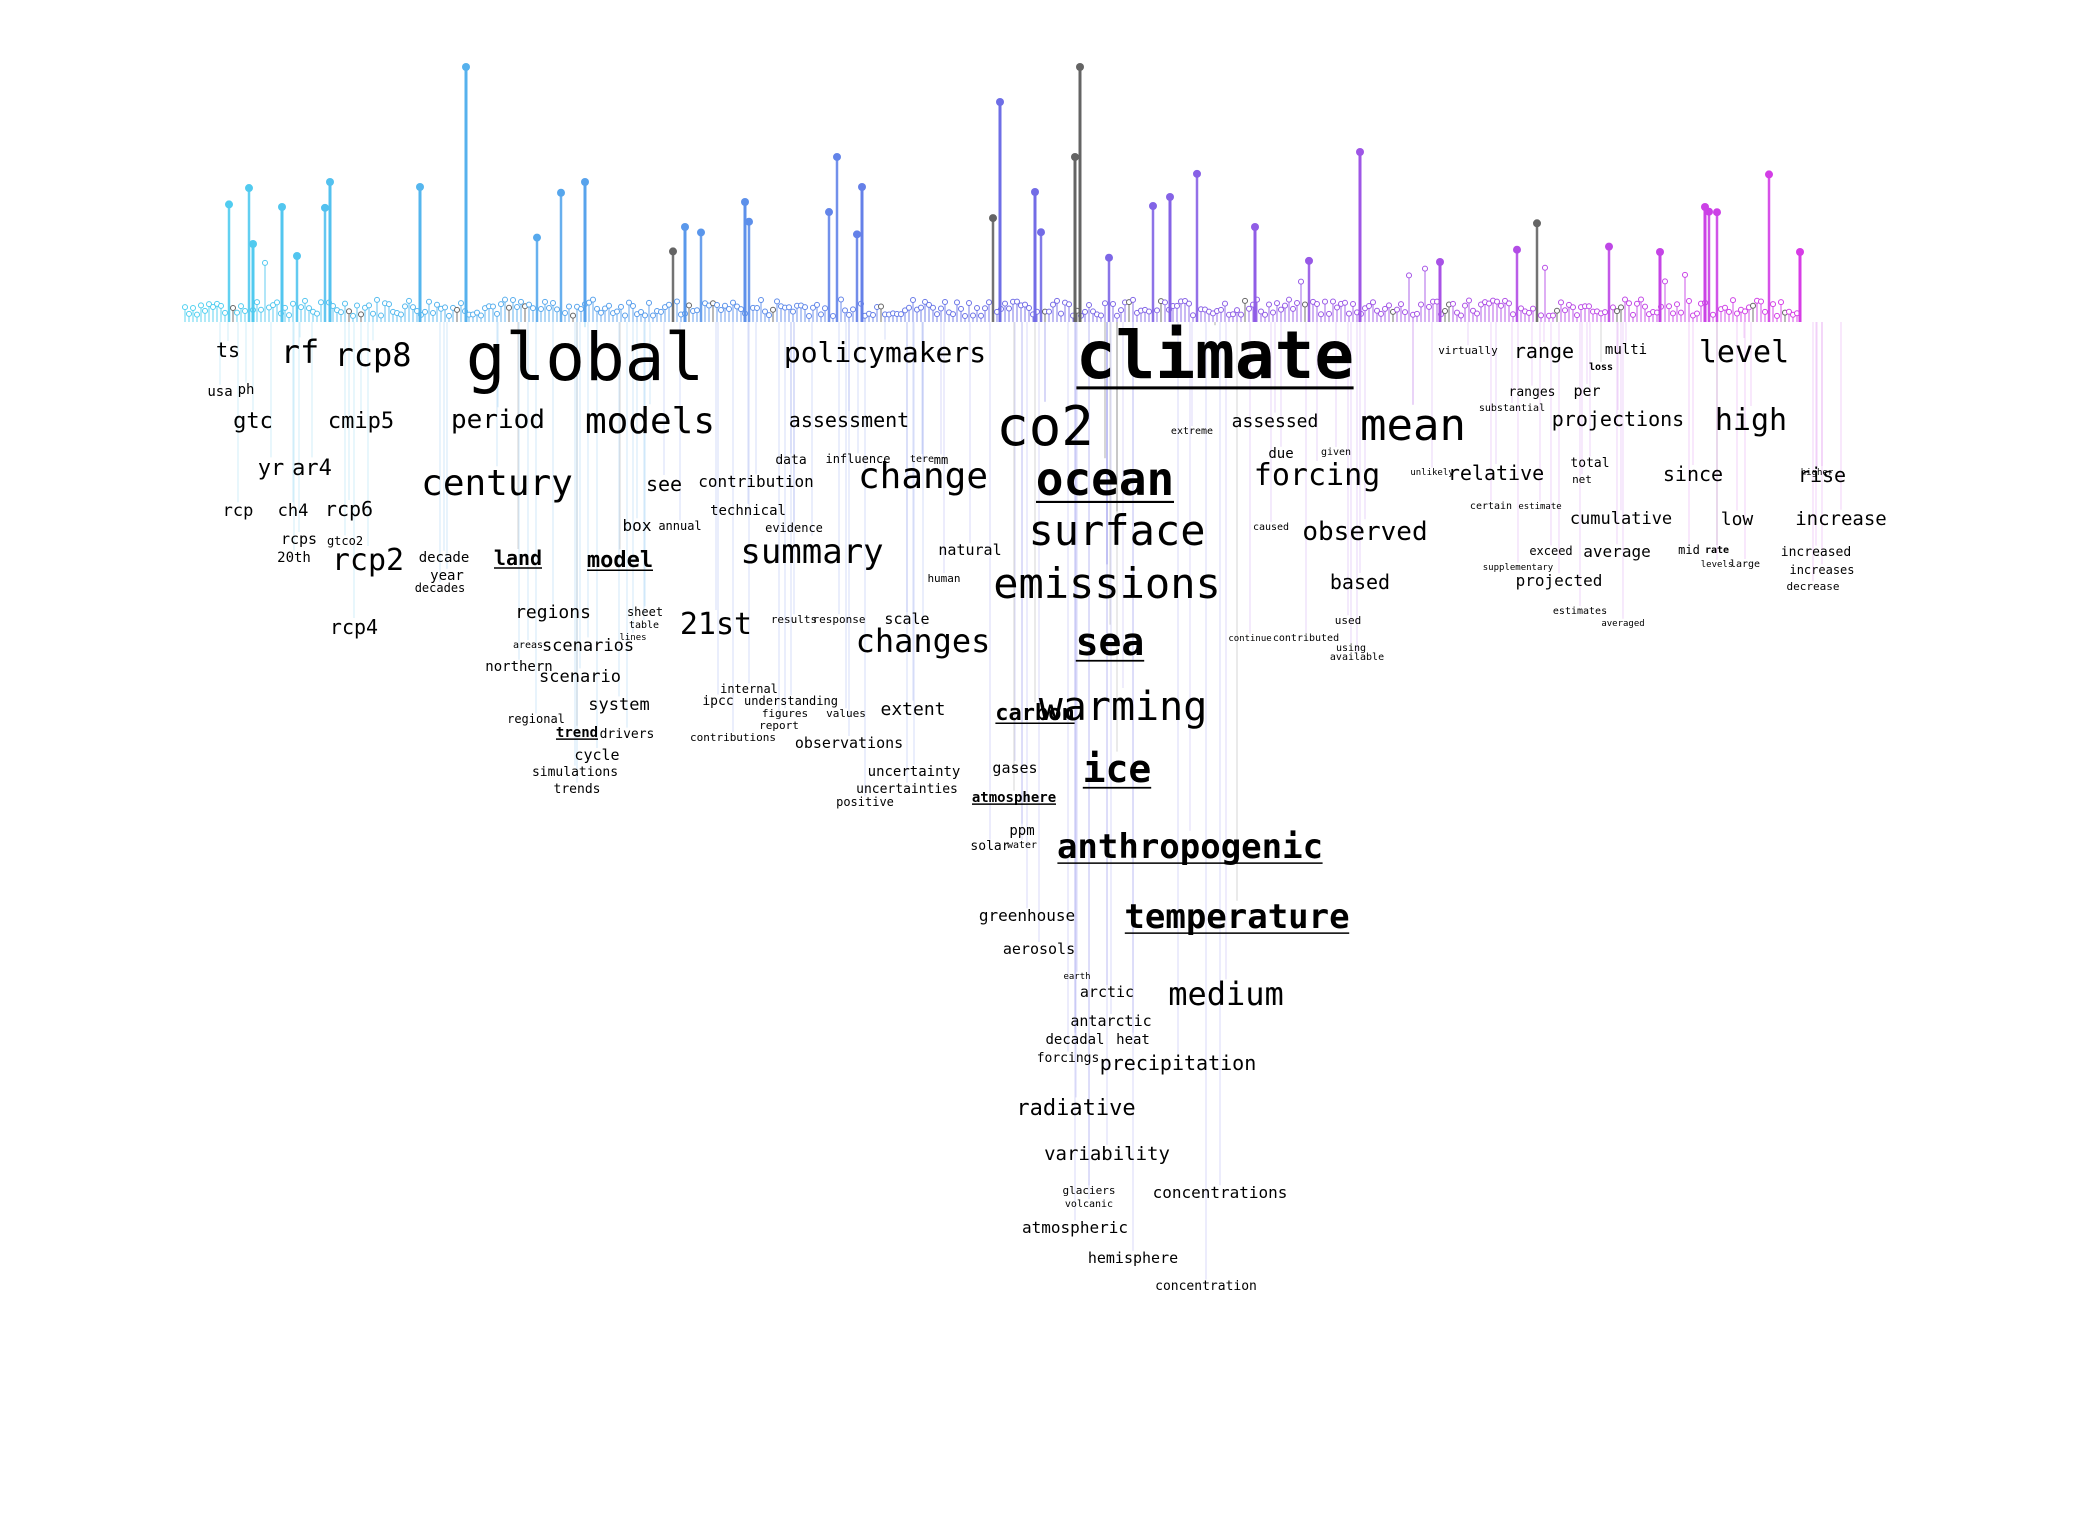  Describe the element at coordinates (790, 460) in the screenshot. I see `word-label: data` at that location.